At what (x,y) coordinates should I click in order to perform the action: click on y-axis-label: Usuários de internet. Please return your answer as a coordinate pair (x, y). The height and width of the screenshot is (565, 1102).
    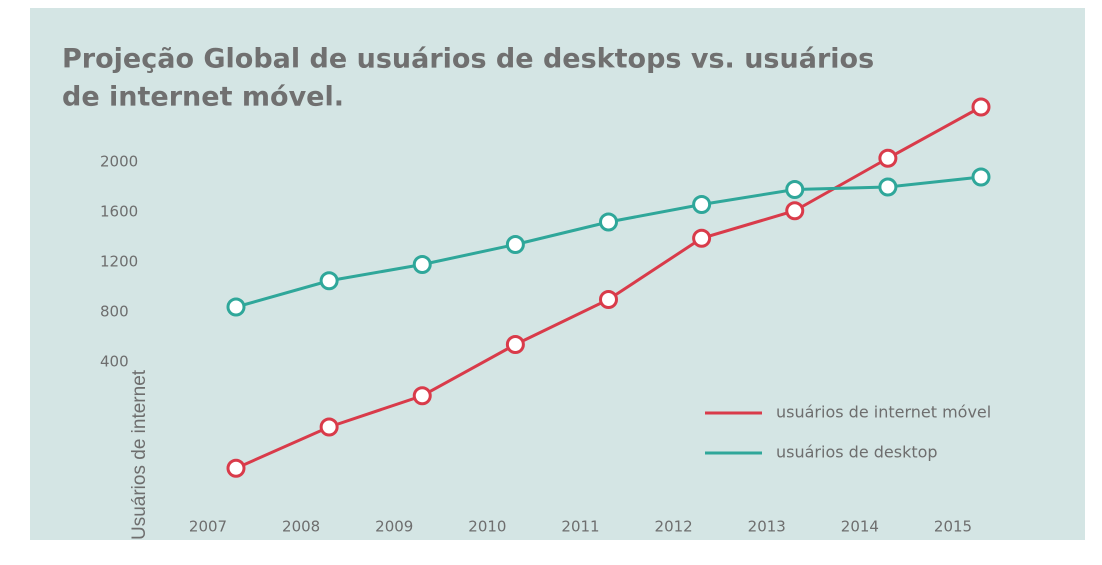
    Looking at the image, I should click on (139, 454).